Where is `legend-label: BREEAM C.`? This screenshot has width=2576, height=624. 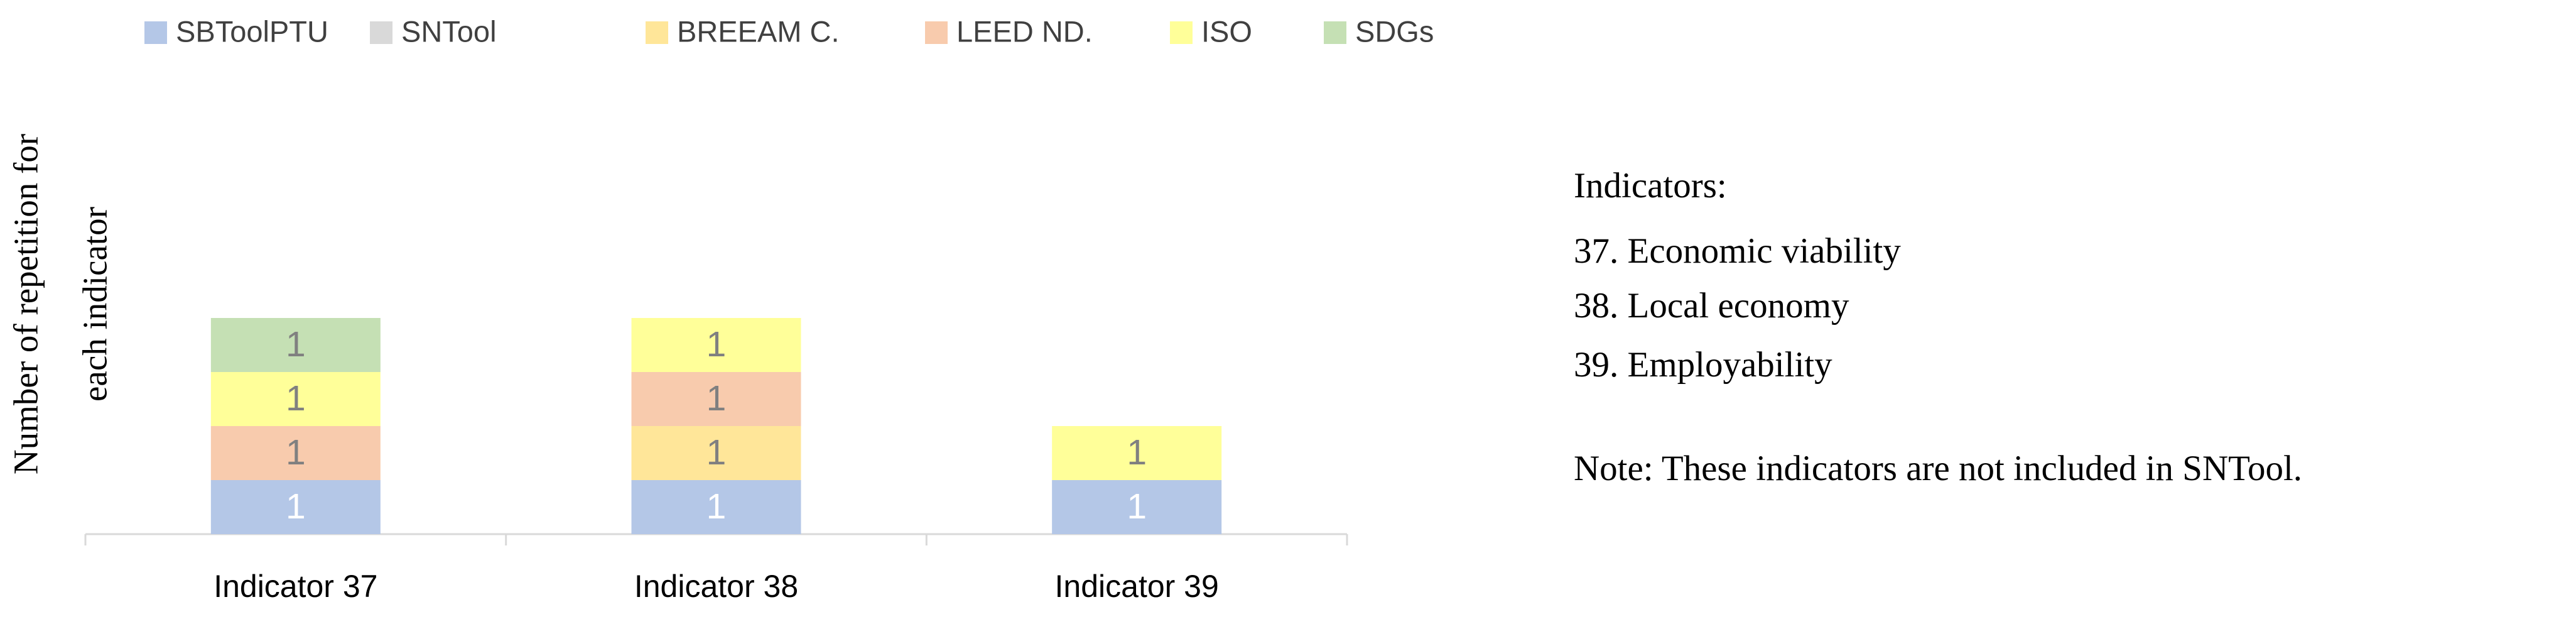
legend-label: BREEAM C. is located at coordinates (759, 31).